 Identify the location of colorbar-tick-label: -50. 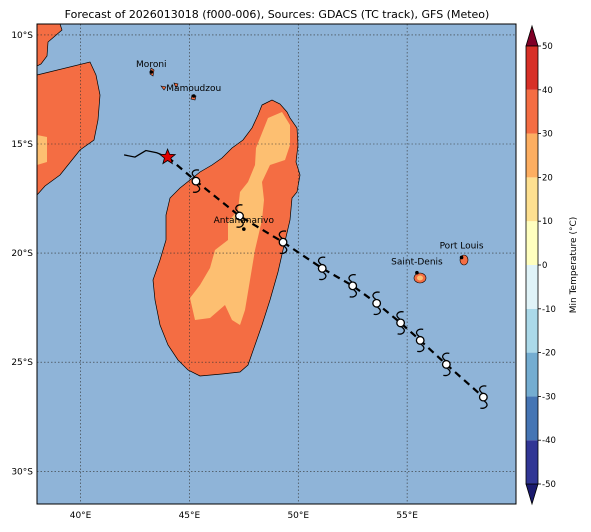
(549, 485).